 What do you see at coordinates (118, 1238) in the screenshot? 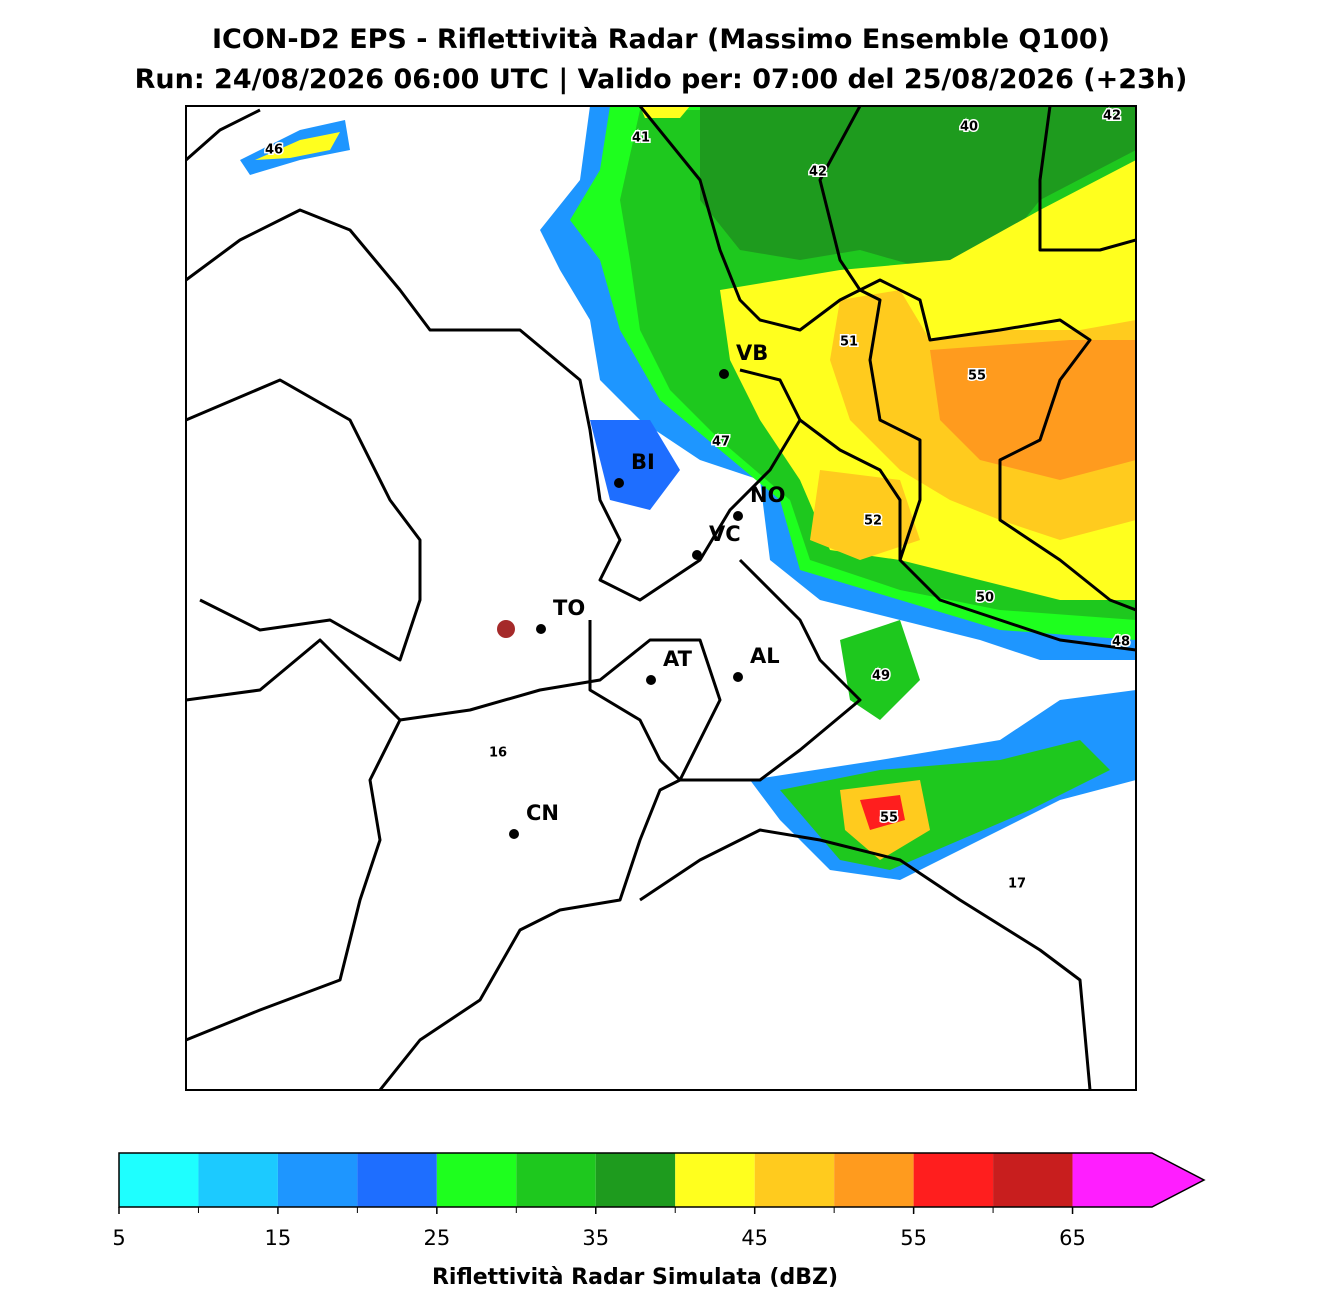
I see `colorbar-tick-label: 5` at bounding box center [118, 1238].